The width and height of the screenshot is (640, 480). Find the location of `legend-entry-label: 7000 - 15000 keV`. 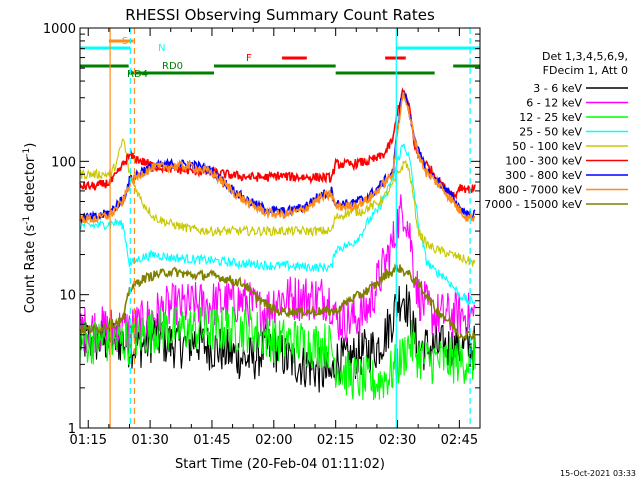

legend-entry-label: 7000 - 15000 keV is located at coordinates (533, 204).